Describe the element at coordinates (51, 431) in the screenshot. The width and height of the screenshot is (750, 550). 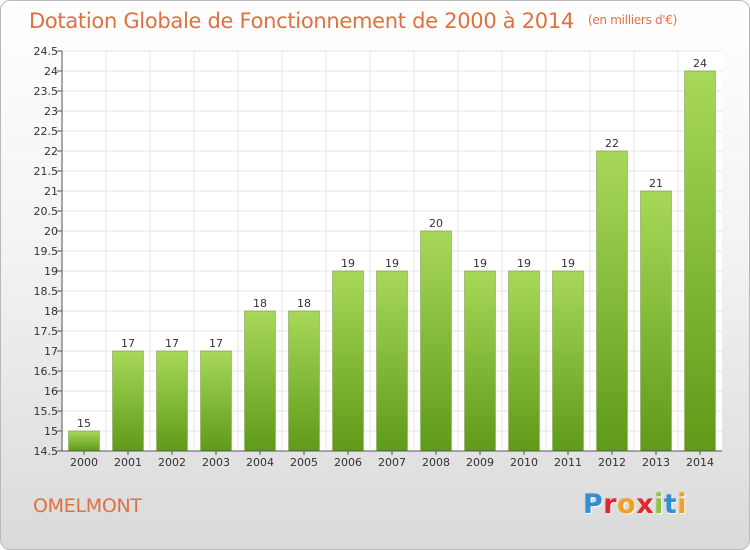
I see `y-tick-label: 15` at that location.